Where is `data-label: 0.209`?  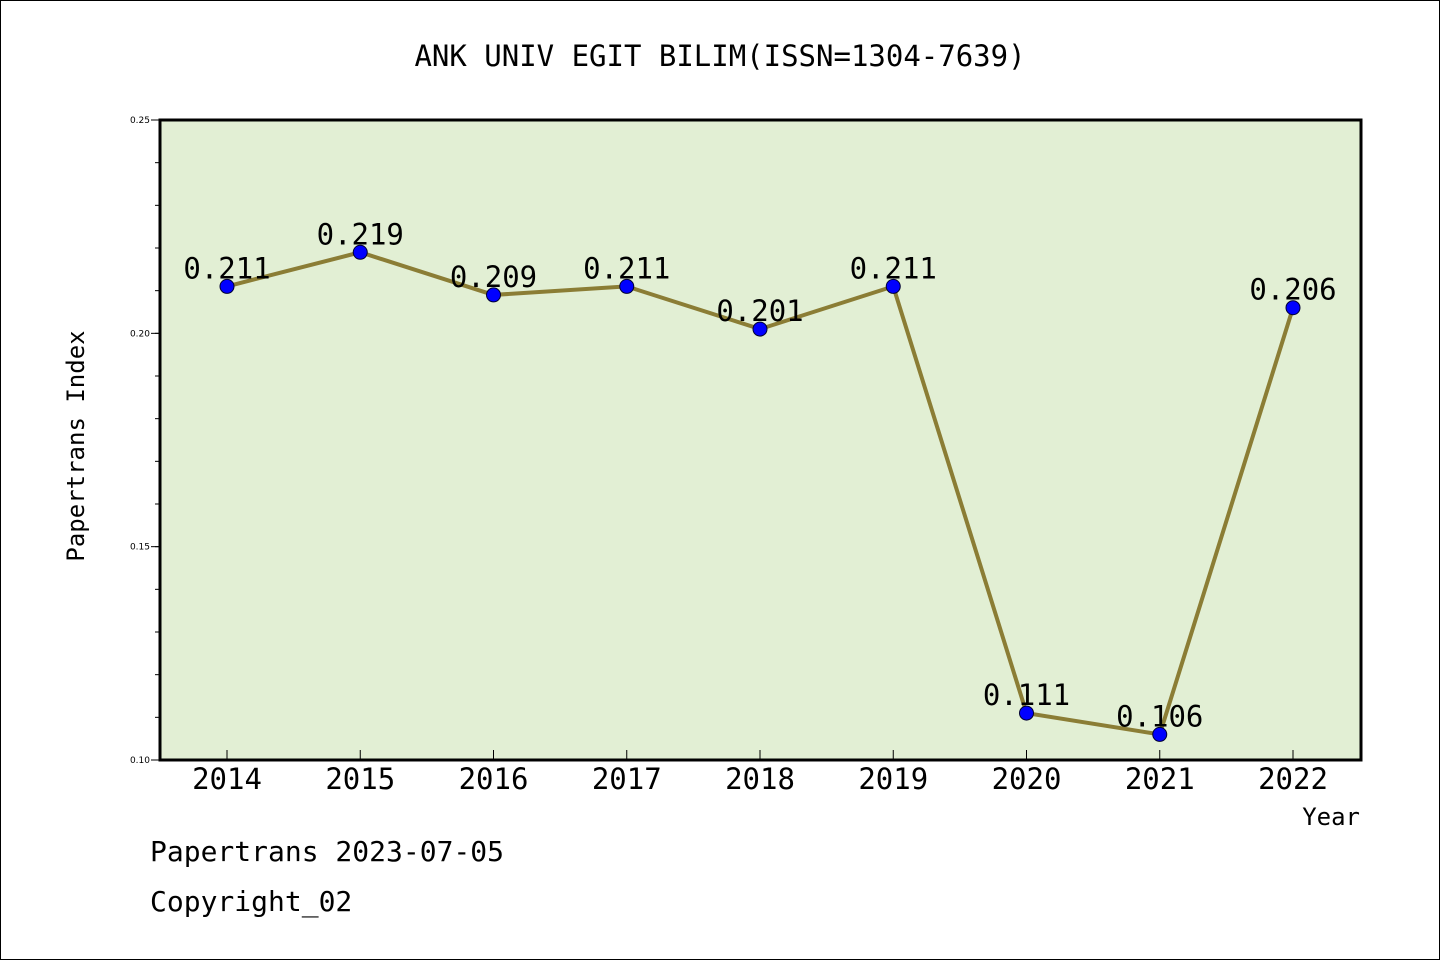 data-label: 0.209 is located at coordinates (493, 277).